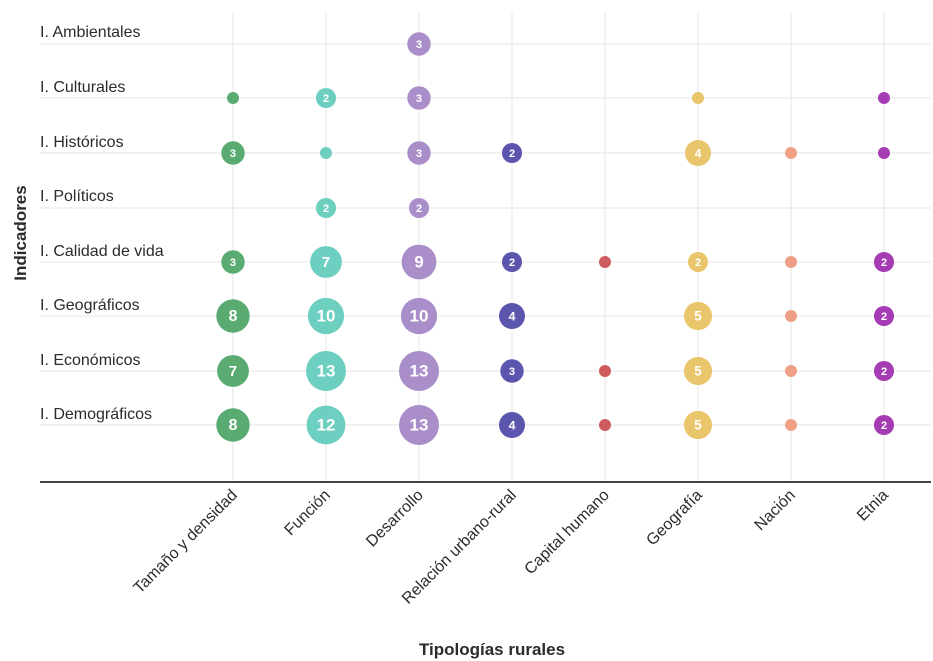 This screenshot has width=933, height=661. What do you see at coordinates (90, 360) in the screenshot?
I see `row-label: I. Económicos` at bounding box center [90, 360].